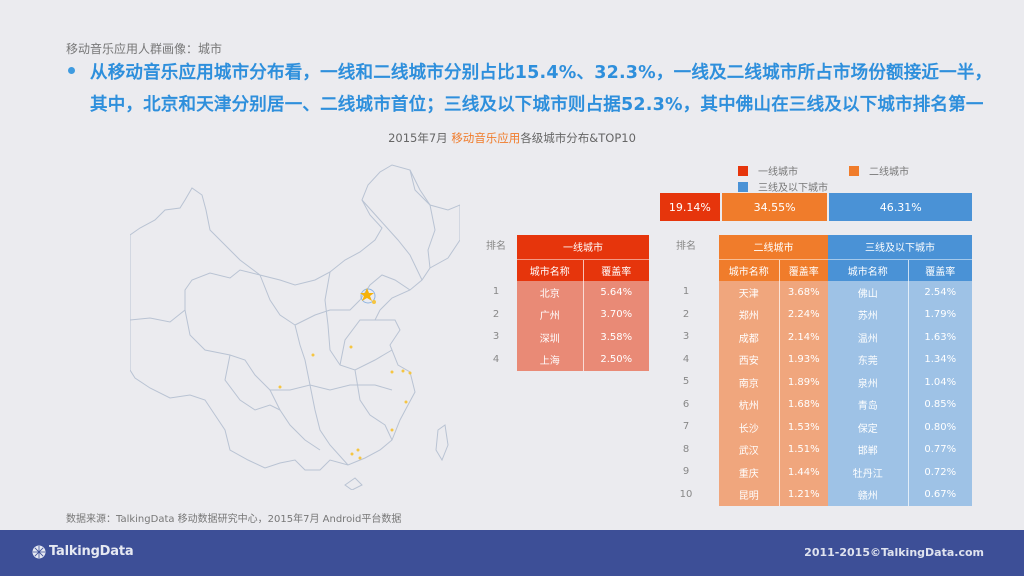  What do you see at coordinates (868, 382) in the screenshot?
I see `city-cell: 泉州` at bounding box center [868, 382].